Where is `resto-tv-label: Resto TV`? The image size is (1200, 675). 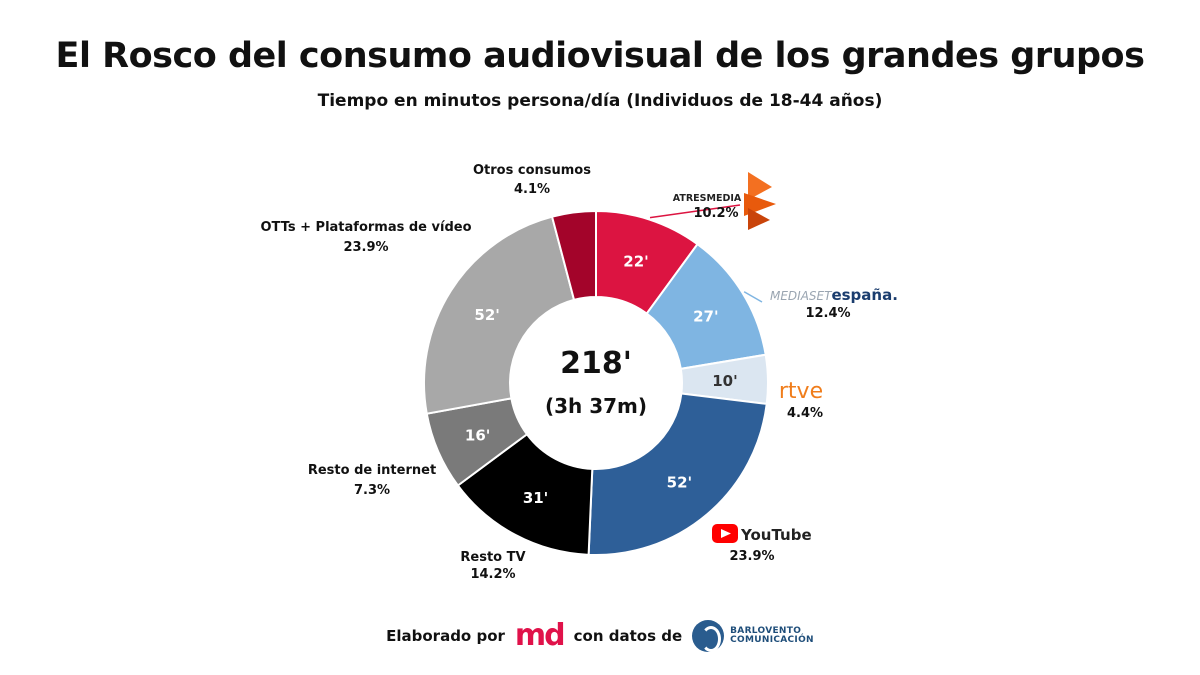 resto-tv-label: Resto TV is located at coordinates (492, 557).